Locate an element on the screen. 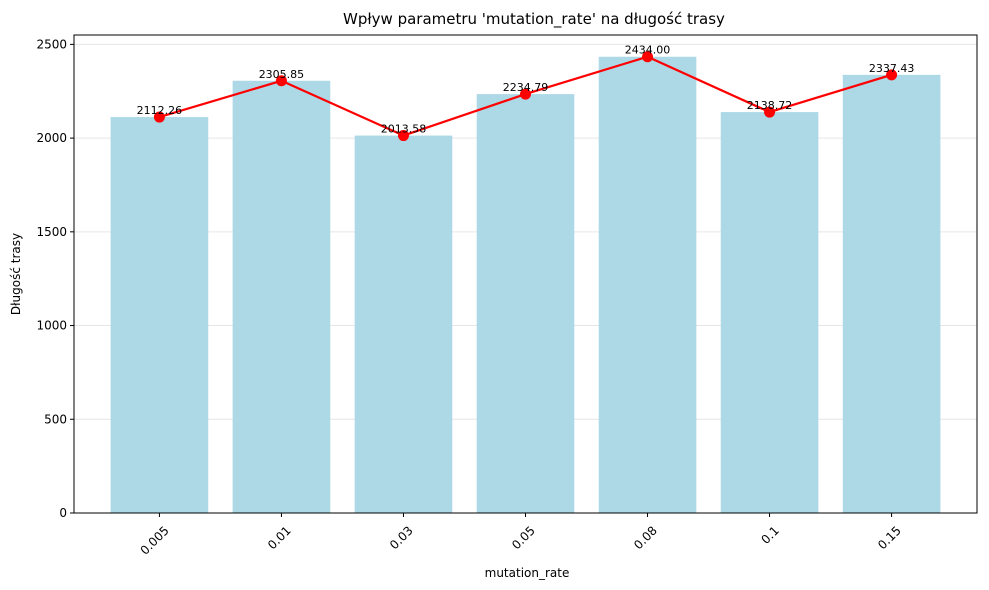 Image resolution: width=989 pixels, height=590 pixels. marker-0.05 is located at coordinates (525, 94).